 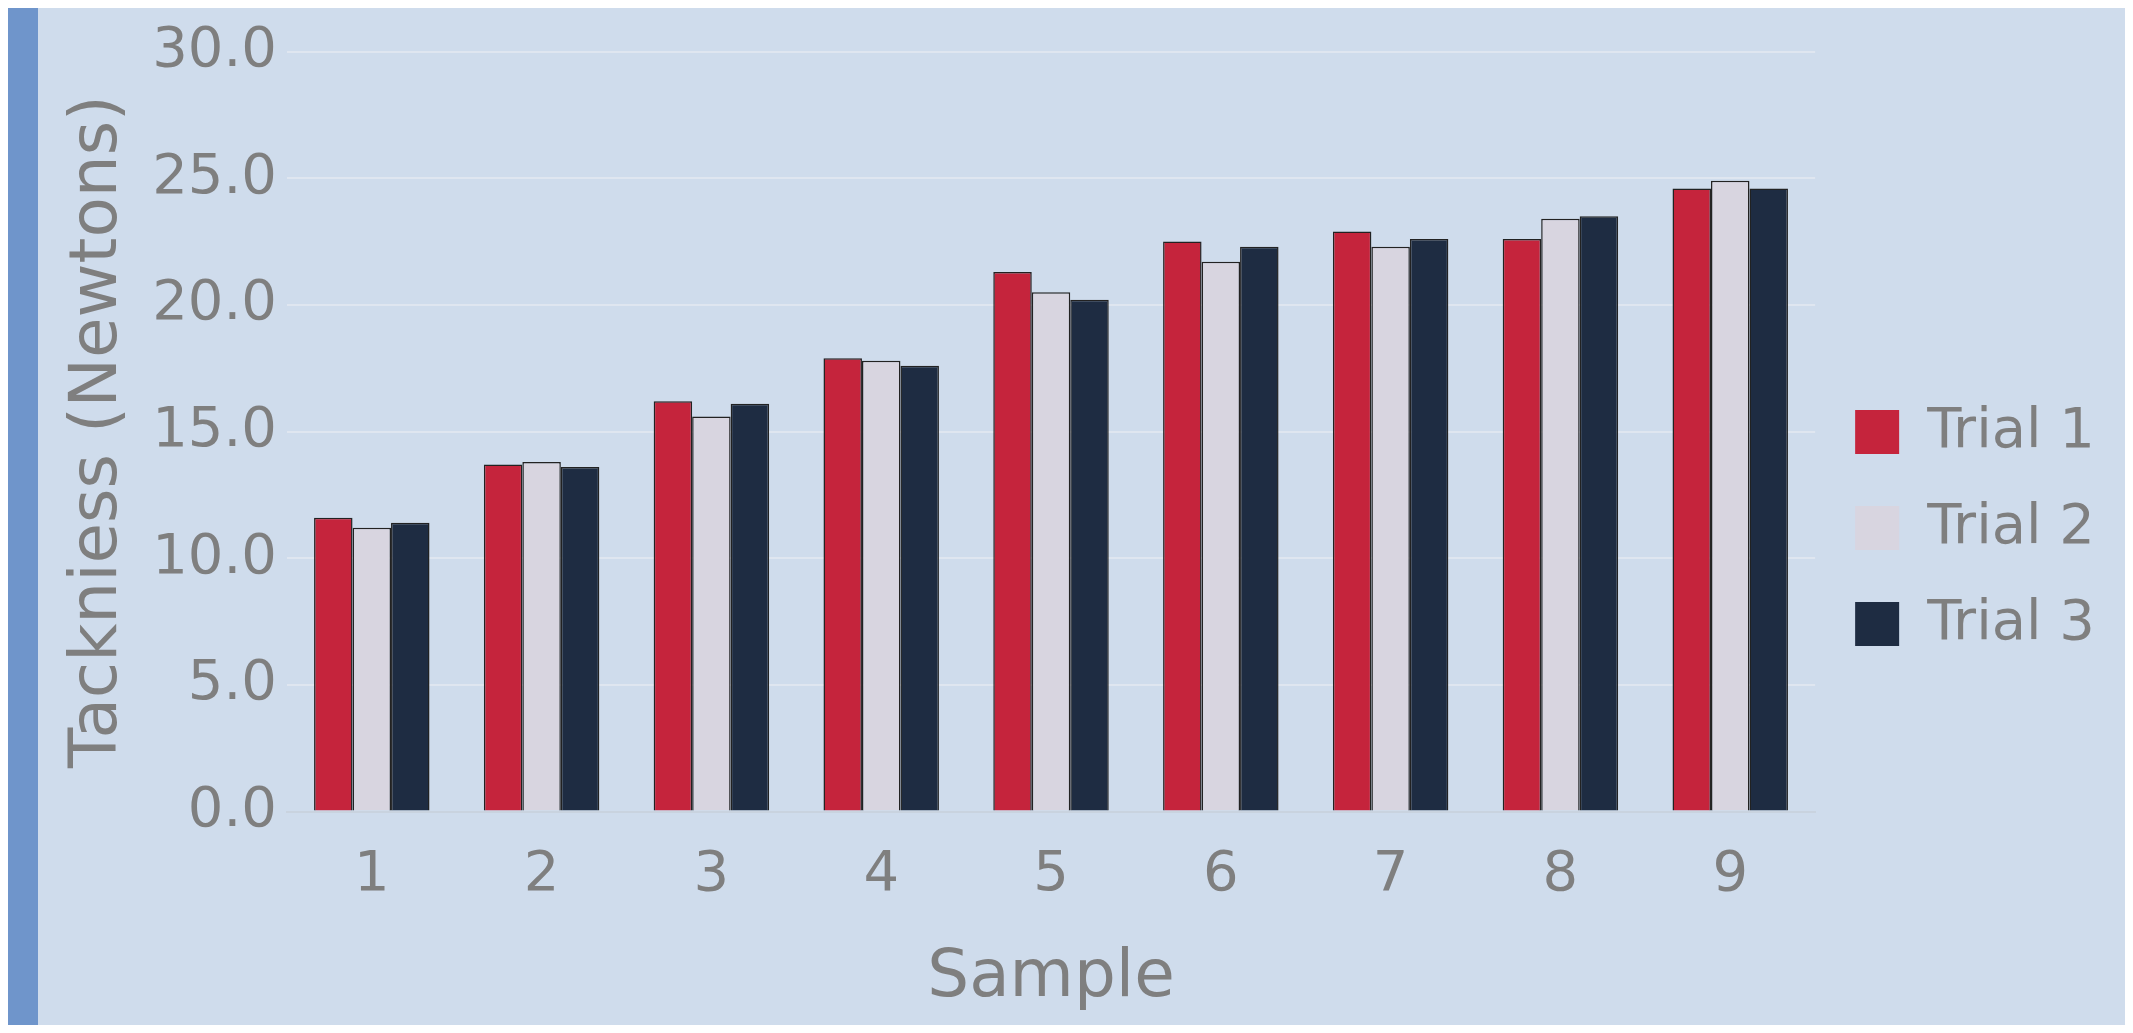 I want to click on x-tick-label: 2, so click(x=541, y=870).